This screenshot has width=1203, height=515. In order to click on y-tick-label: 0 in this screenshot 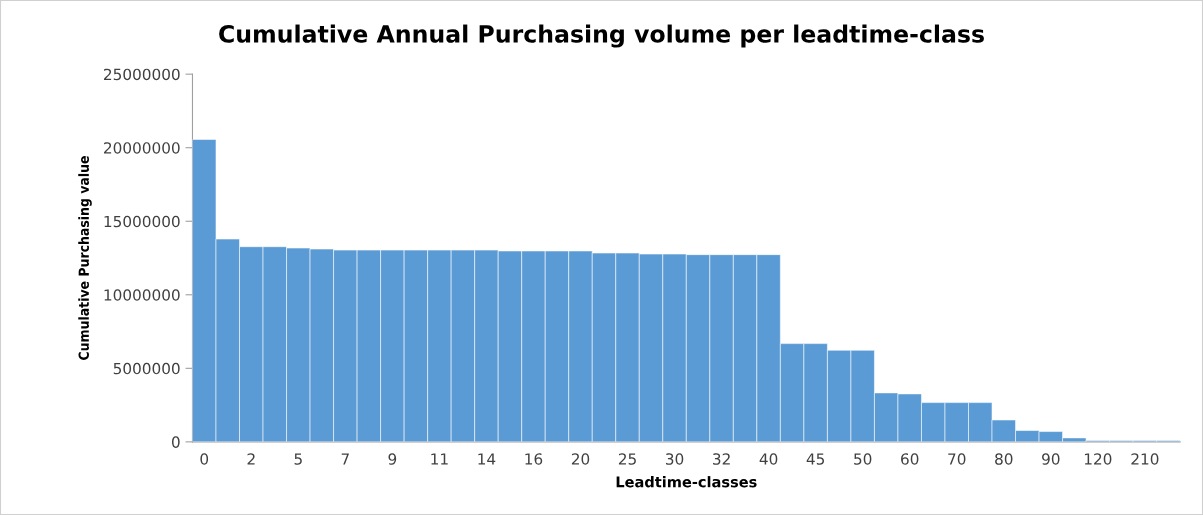, I will do `click(175, 442)`.